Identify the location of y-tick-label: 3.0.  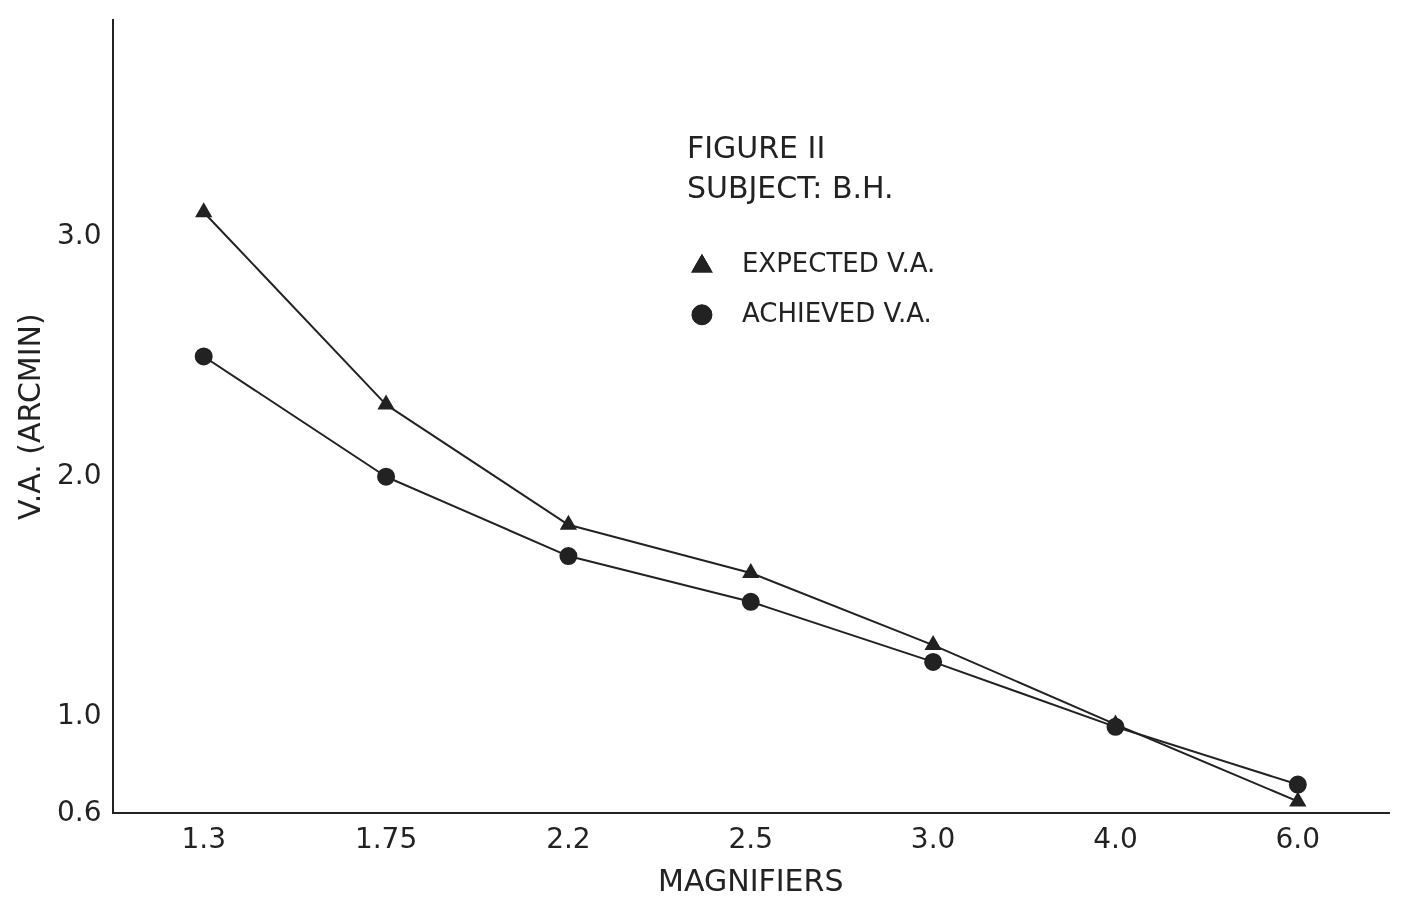
(79, 234).